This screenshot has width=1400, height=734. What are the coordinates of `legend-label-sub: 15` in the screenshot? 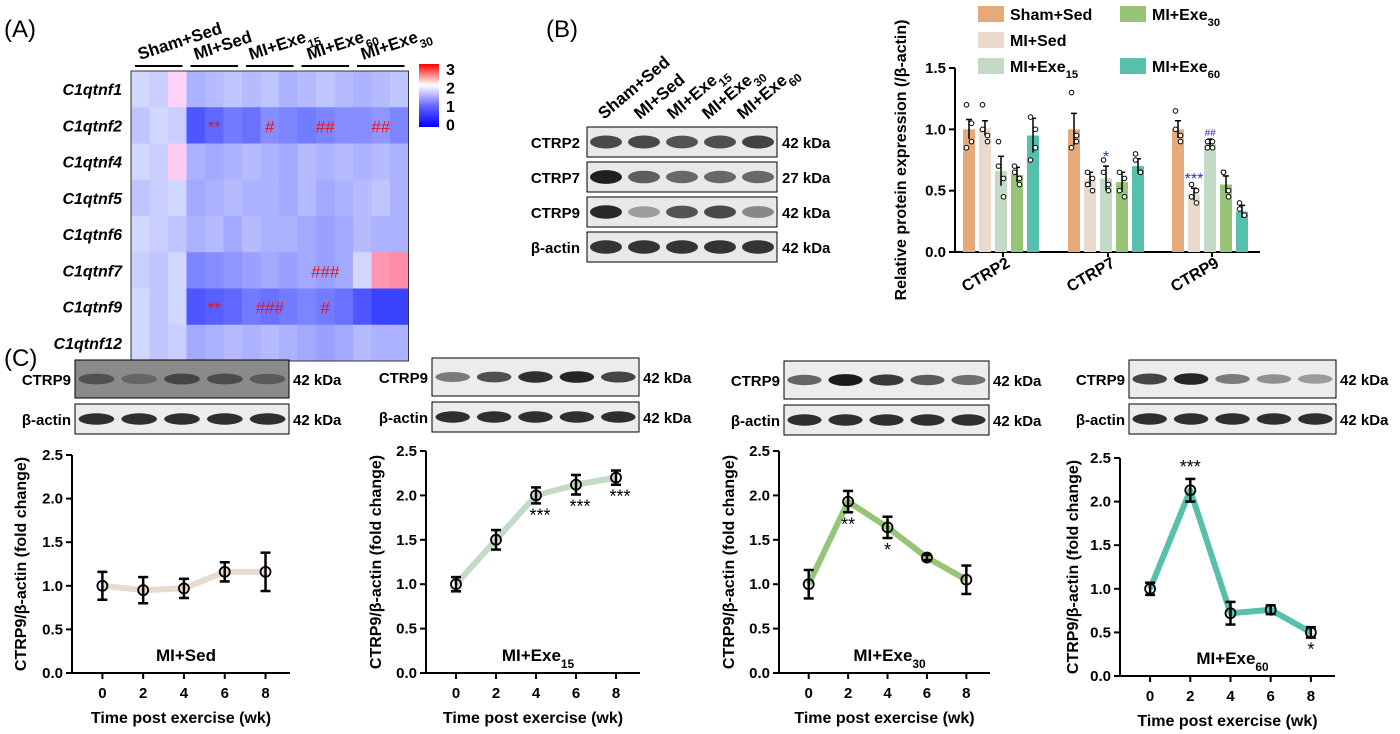 It's located at (1072, 75).